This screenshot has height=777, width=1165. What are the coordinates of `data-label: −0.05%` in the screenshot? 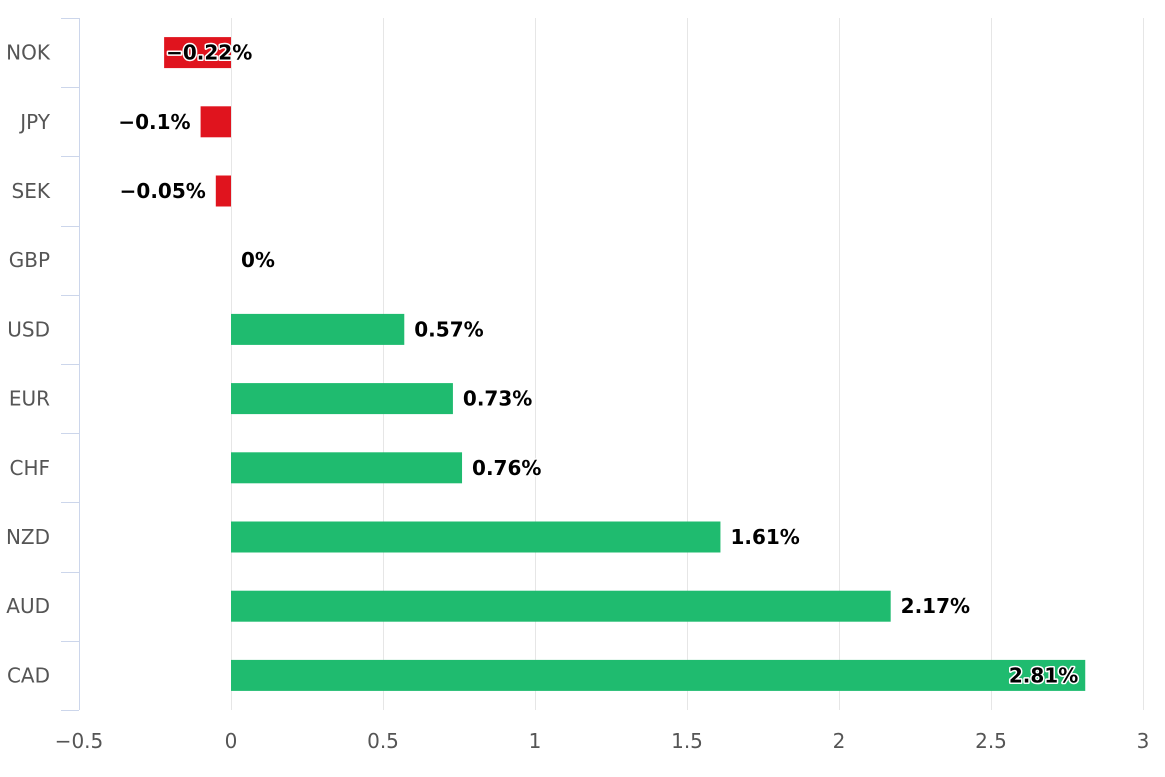 It's located at (163, 191).